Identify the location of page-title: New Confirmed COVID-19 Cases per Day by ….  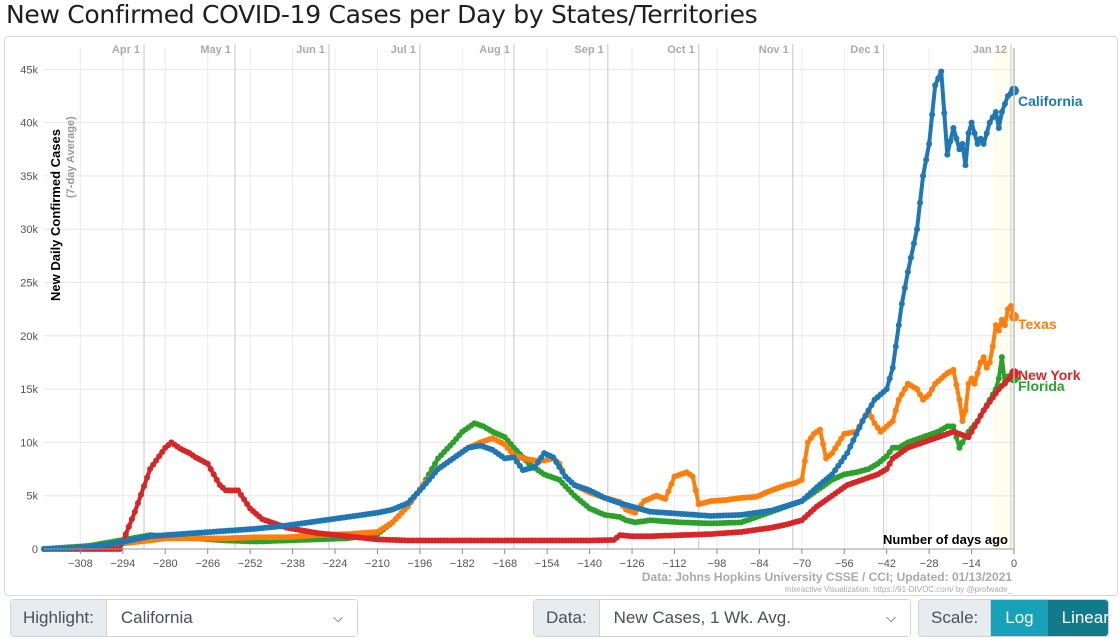
(382, 14).